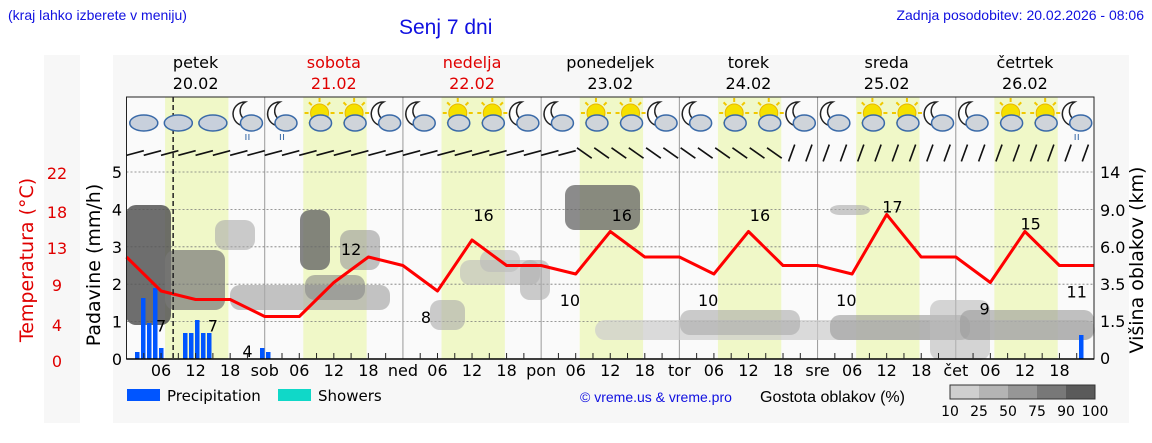  What do you see at coordinates (57, 361) in the screenshot?
I see `temperature-tick: 0` at bounding box center [57, 361].